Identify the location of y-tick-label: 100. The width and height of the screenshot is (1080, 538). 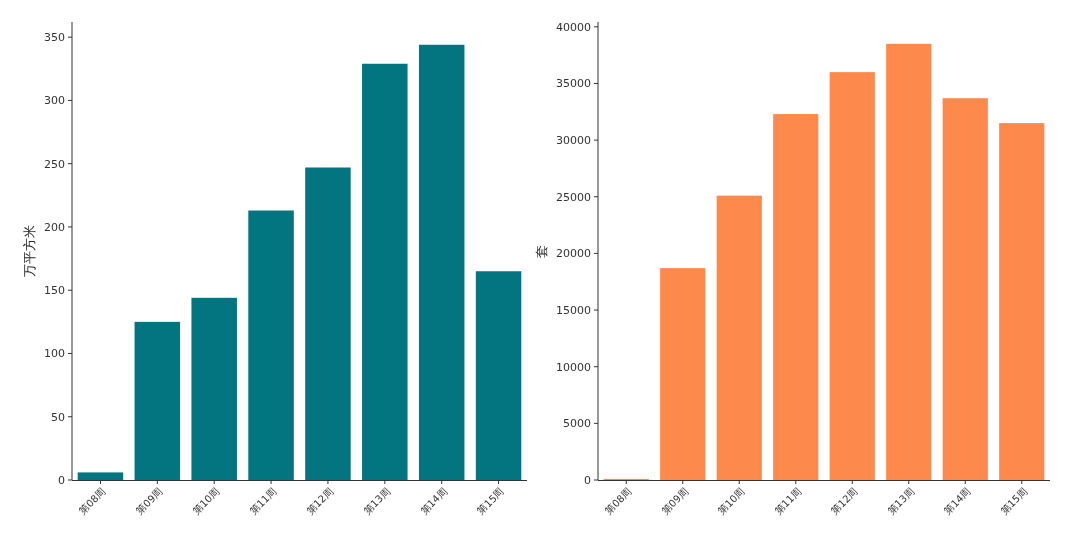
(54, 354).